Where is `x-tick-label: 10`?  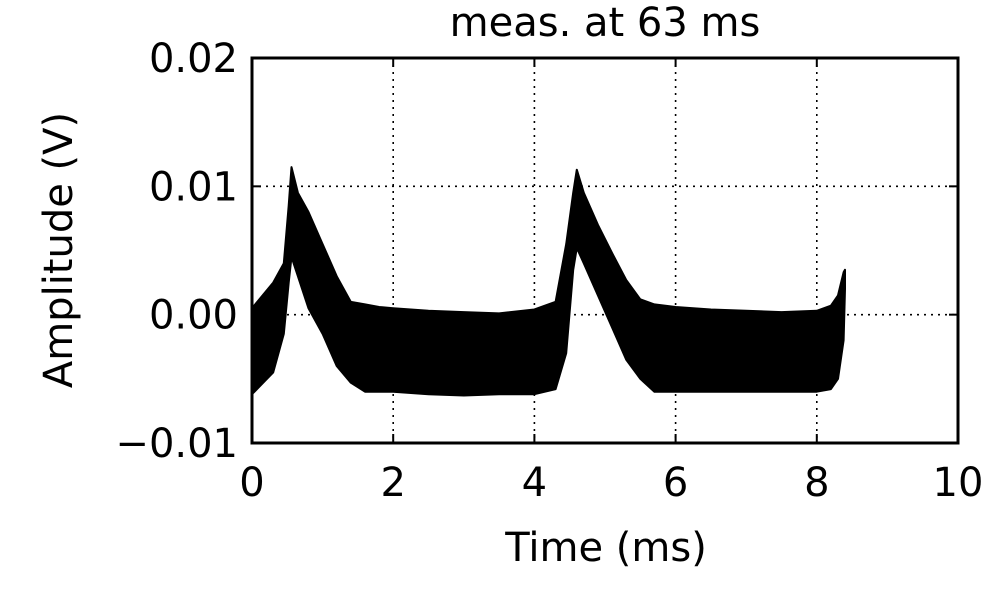
x-tick-label: 10 is located at coordinates (958, 483).